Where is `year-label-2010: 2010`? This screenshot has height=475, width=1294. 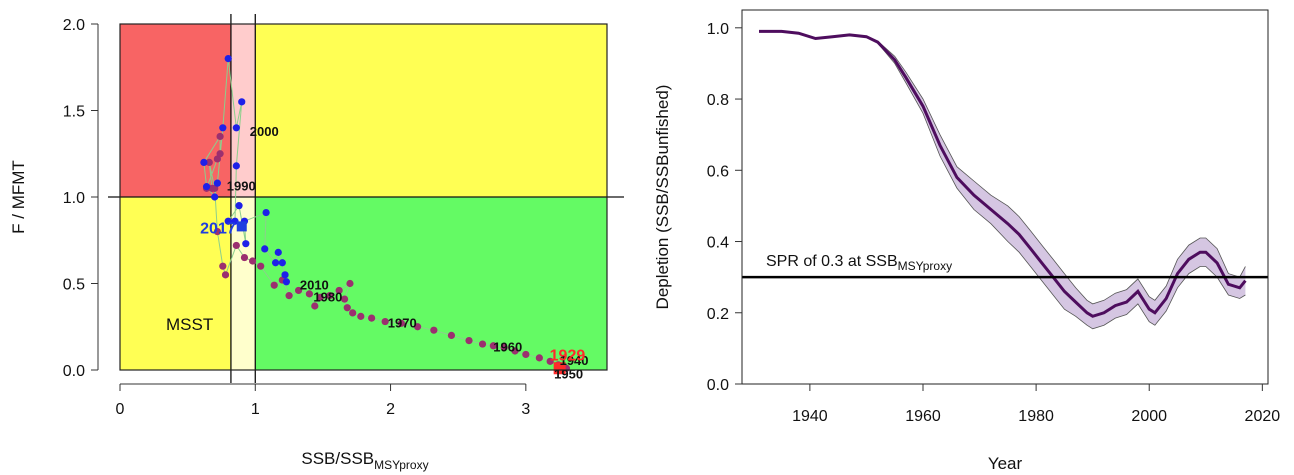 year-label-2010: 2010 is located at coordinates (314, 285).